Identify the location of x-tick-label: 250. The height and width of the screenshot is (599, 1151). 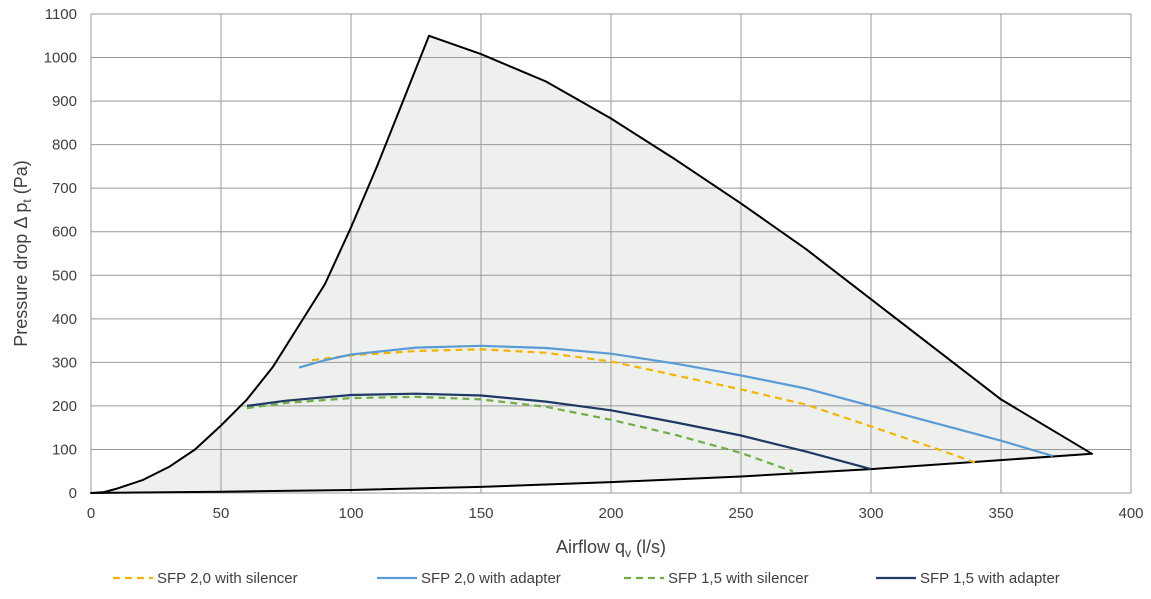
(740, 513).